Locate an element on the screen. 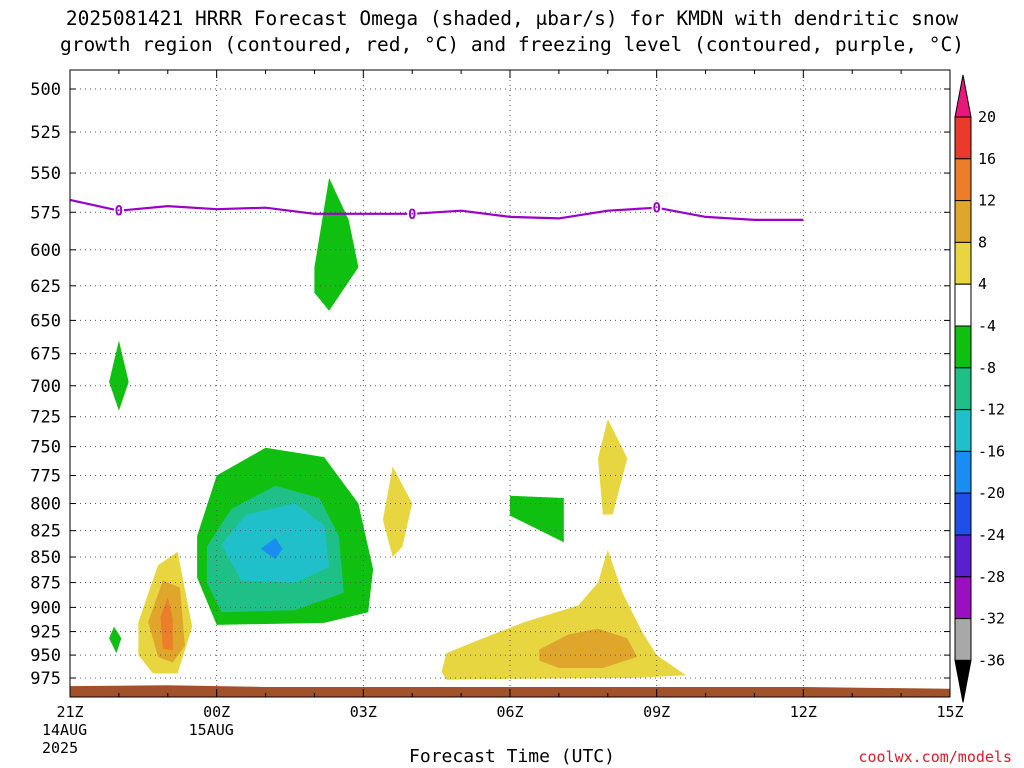 The image size is (1024, 768). colorbar-label: 8 is located at coordinates (982, 242).